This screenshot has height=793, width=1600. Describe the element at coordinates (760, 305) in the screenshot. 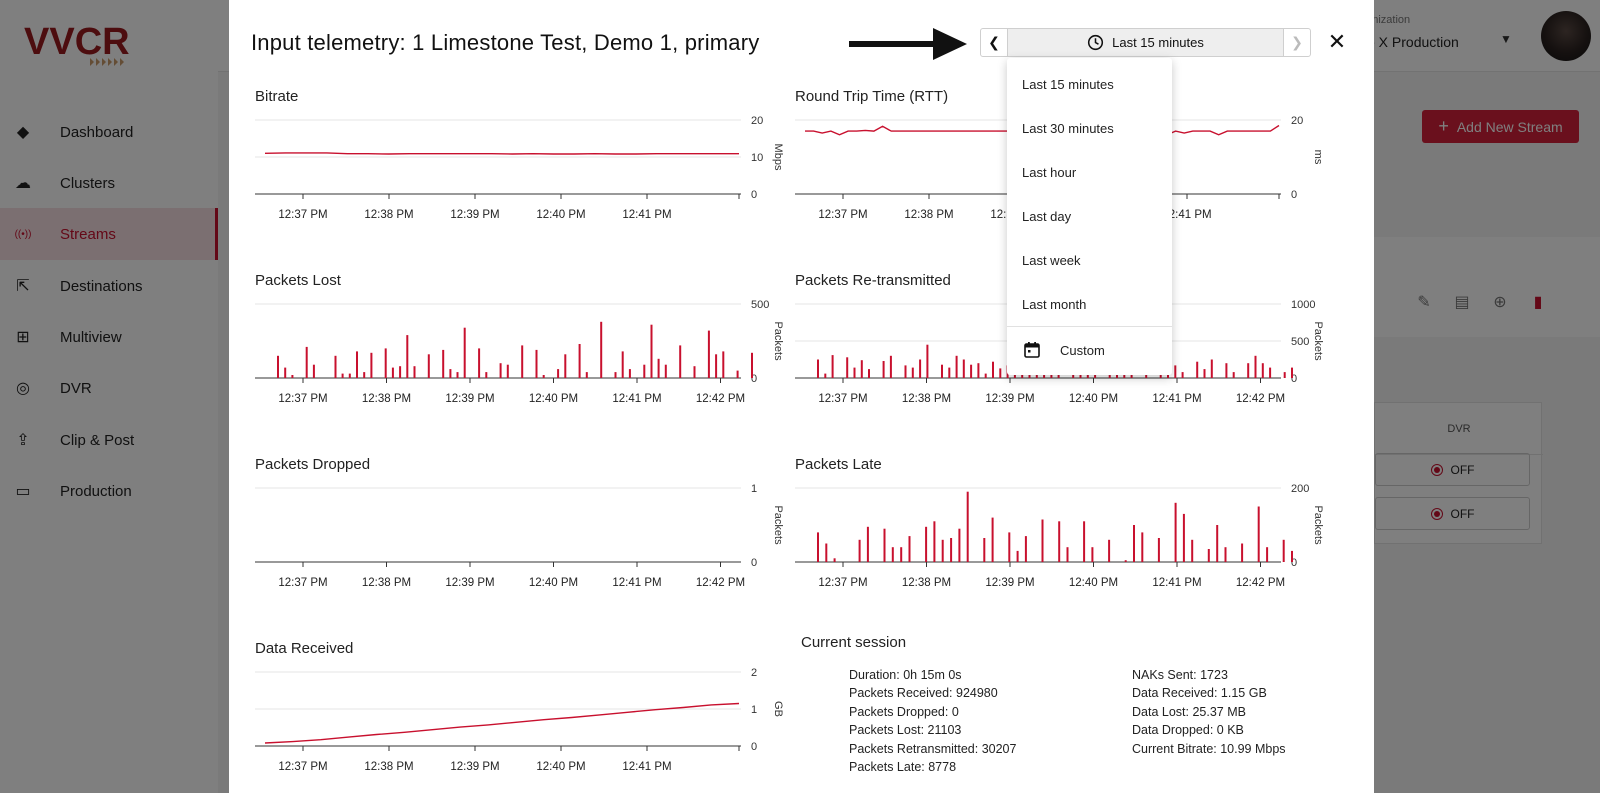

I see `y-tick-label: 500` at that location.